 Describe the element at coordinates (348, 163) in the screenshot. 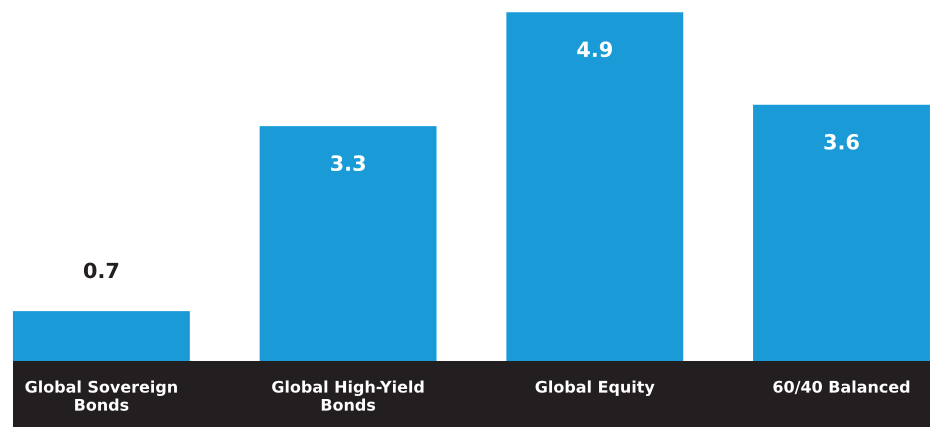

I see `data-label: 3.3` at that location.